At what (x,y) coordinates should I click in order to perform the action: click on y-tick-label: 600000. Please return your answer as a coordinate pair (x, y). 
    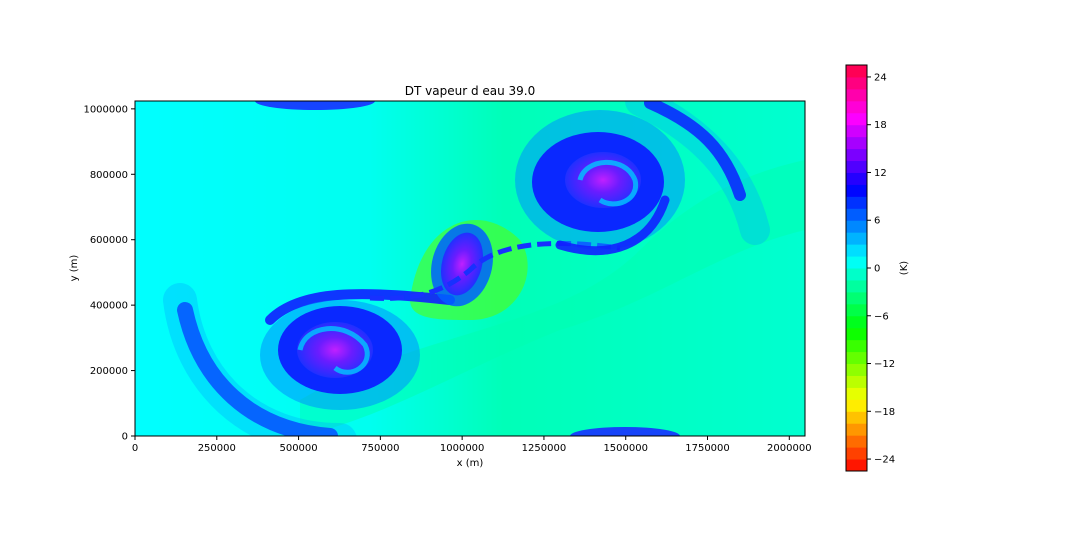
    Looking at the image, I should click on (109, 240).